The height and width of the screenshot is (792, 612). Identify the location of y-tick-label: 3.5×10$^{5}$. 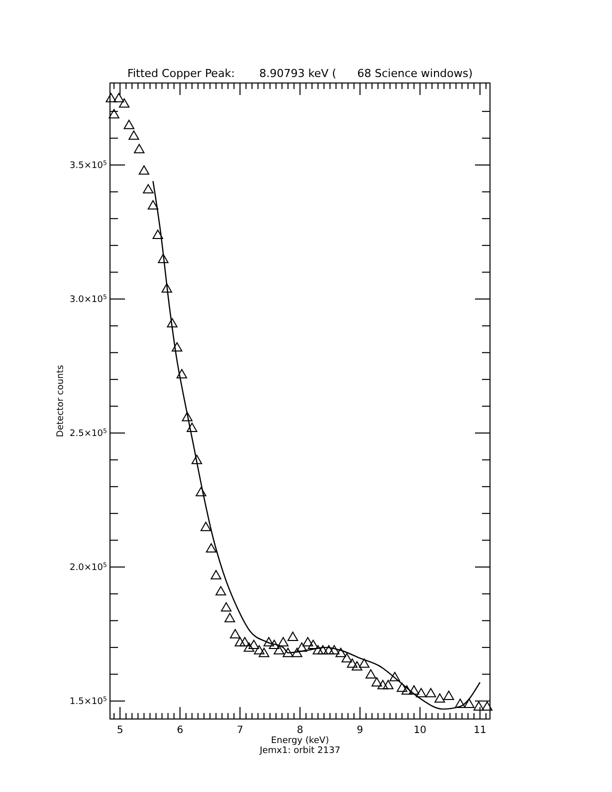
(88, 166).